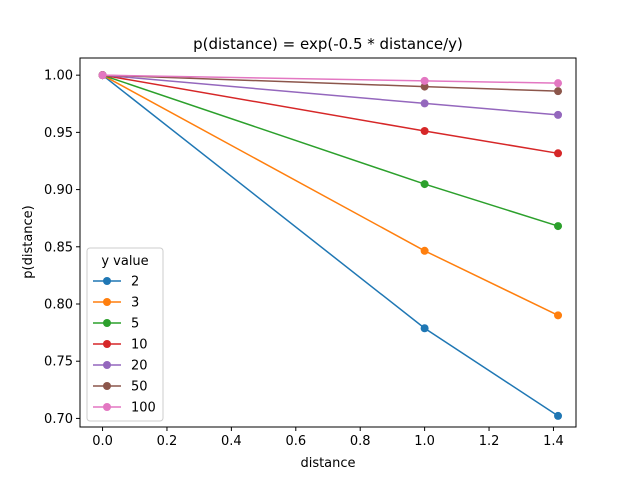 This screenshot has height=480, width=640. What do you see at coordinates (231, 441) in the screenshot?
I see `x-tick-label: 0.4` at bounding box center [231, 441].